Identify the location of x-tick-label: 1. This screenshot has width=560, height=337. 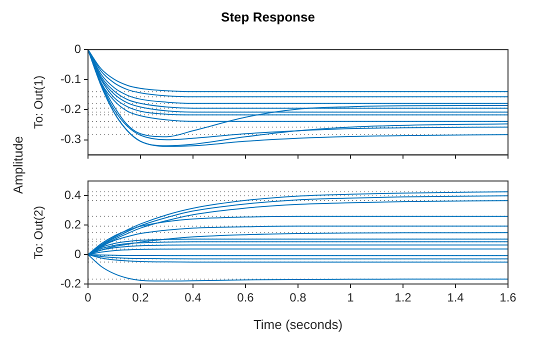
(350, 297).